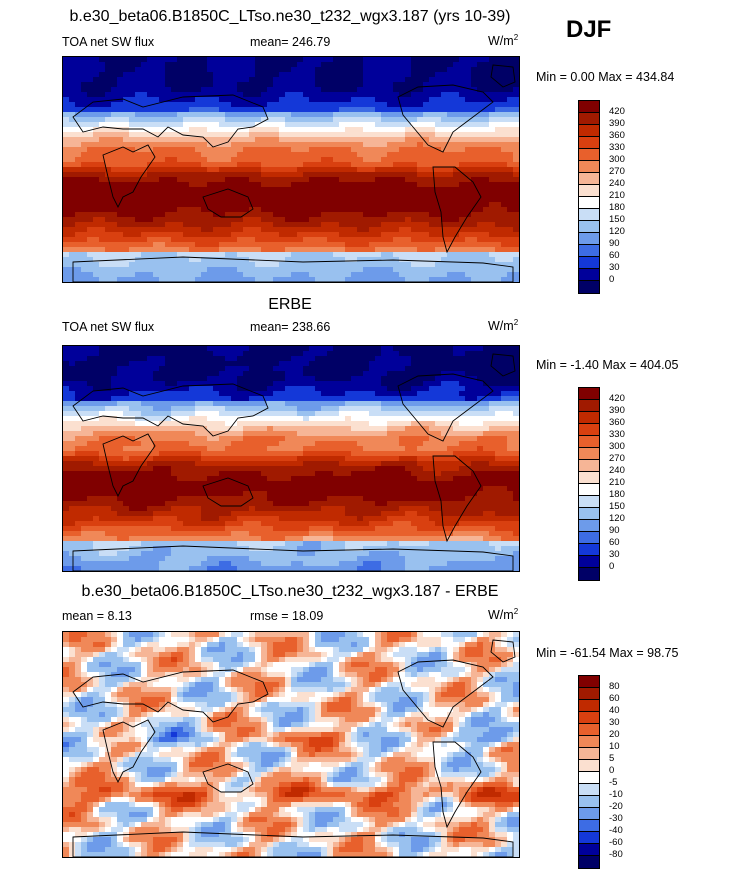  Describe the element at coordinates (290, 327) in the screenshot. I see `panel2-mean-label: mean= 238.66` at that location.